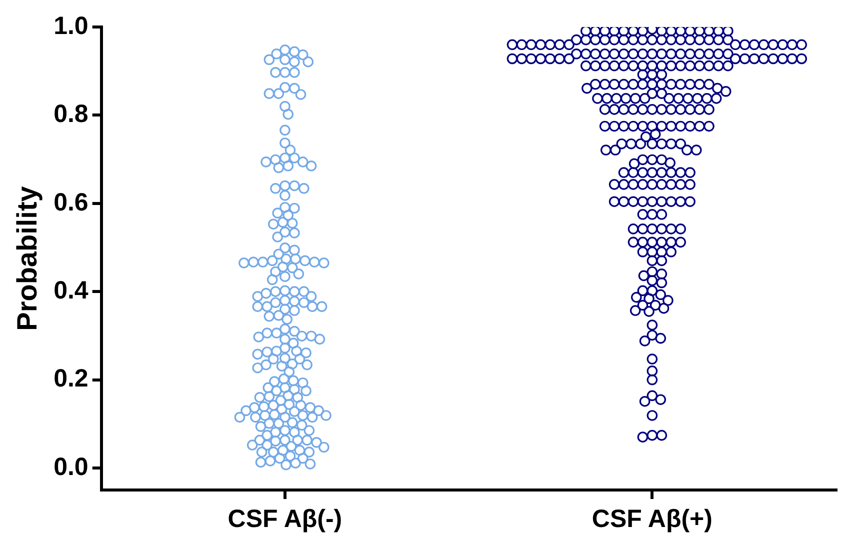  I want to click on x-tick-label: CSF Aβ(-), so click(285, 518).